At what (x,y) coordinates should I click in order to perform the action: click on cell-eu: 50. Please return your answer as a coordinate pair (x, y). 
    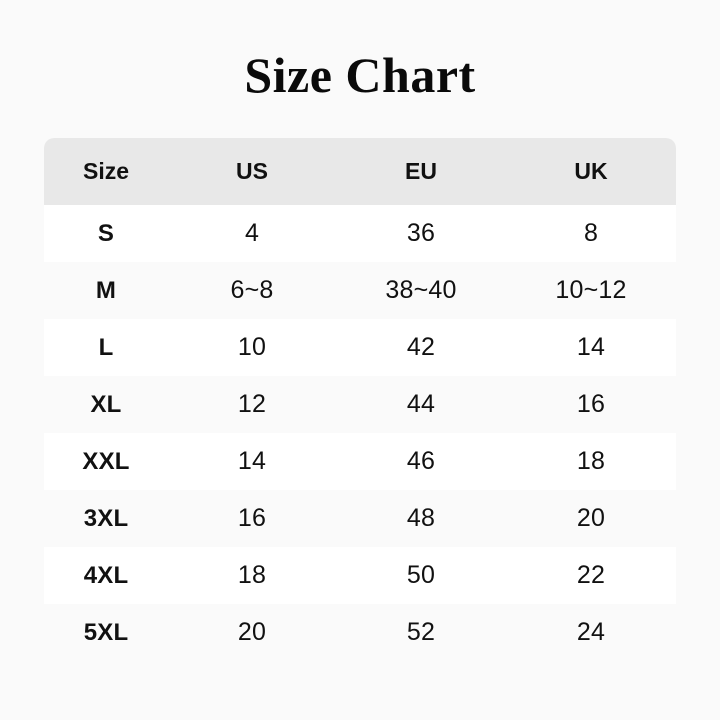
    Looking at the image, I should click on (421, 575).